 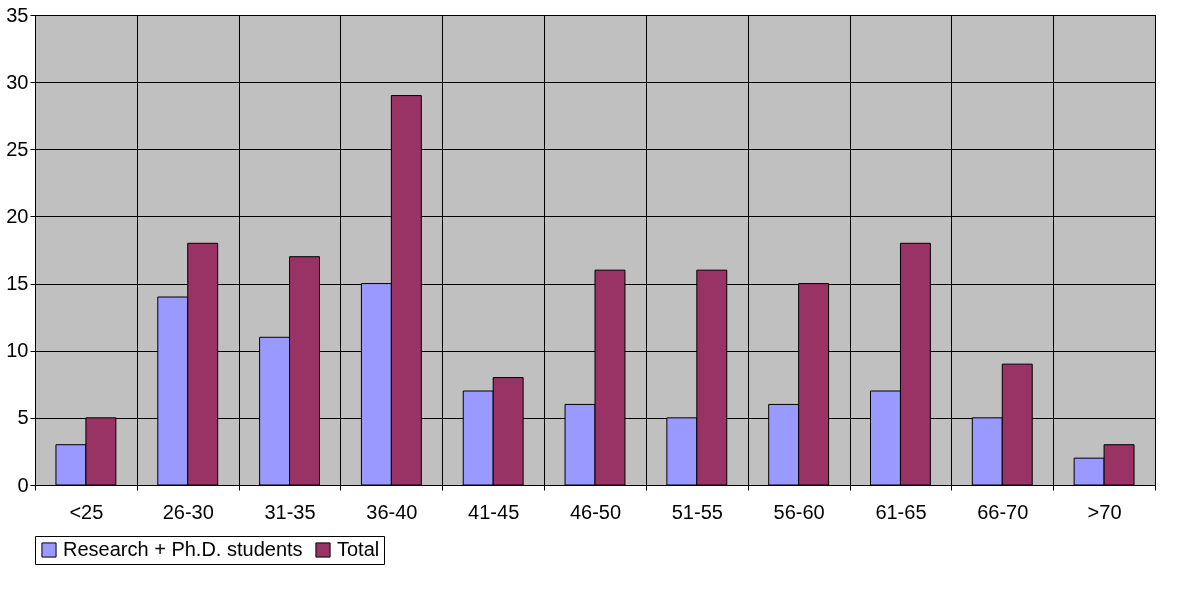 I want to click on x-tick-label: 51-55, so click(x=697, y=511).